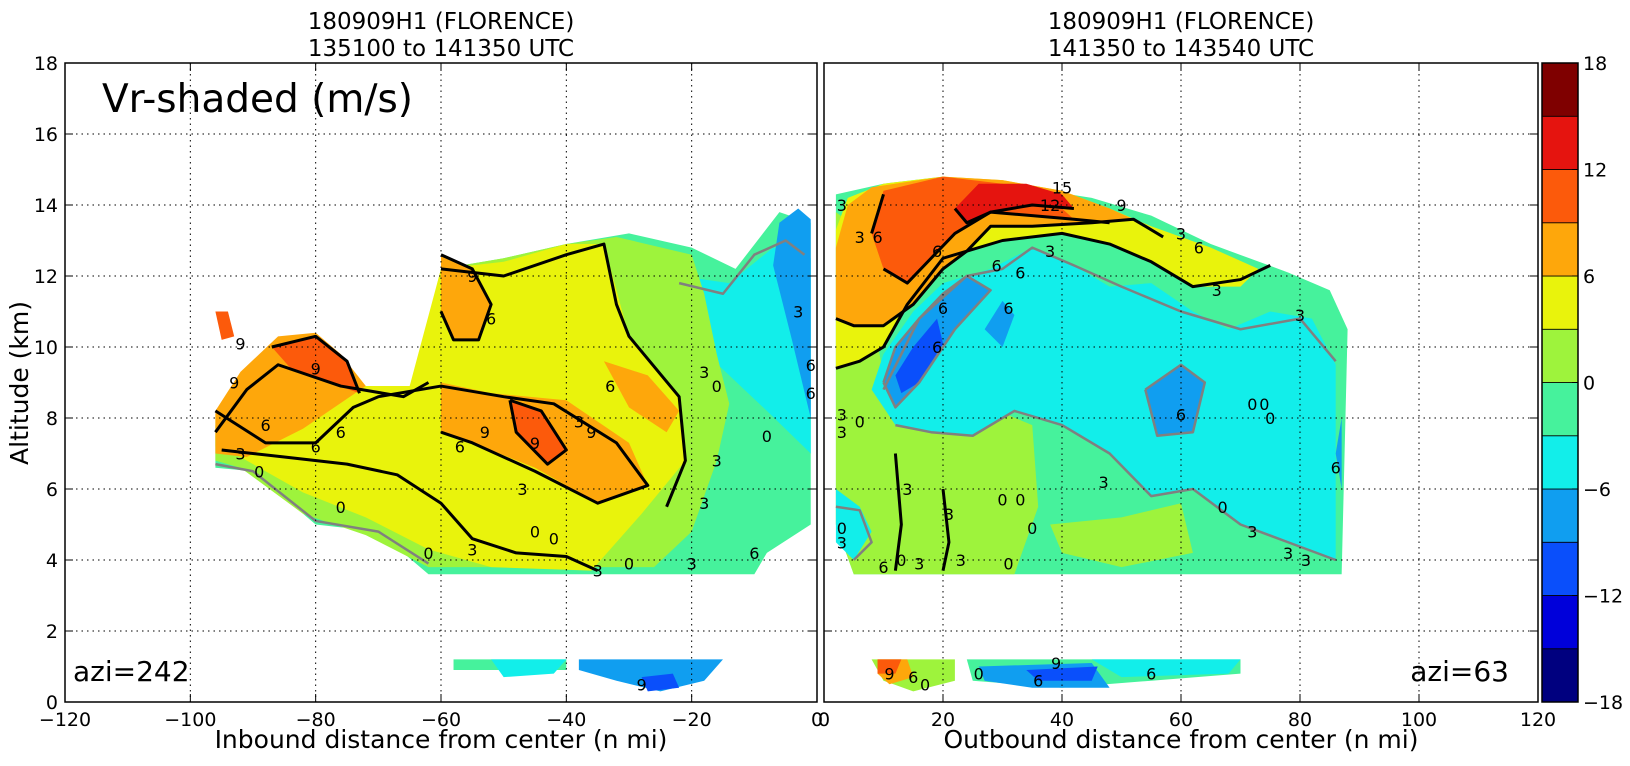 The width and height of the screenshot is (1630, 766). I want to click on x-tick-label: 120, so click(1538, 720).